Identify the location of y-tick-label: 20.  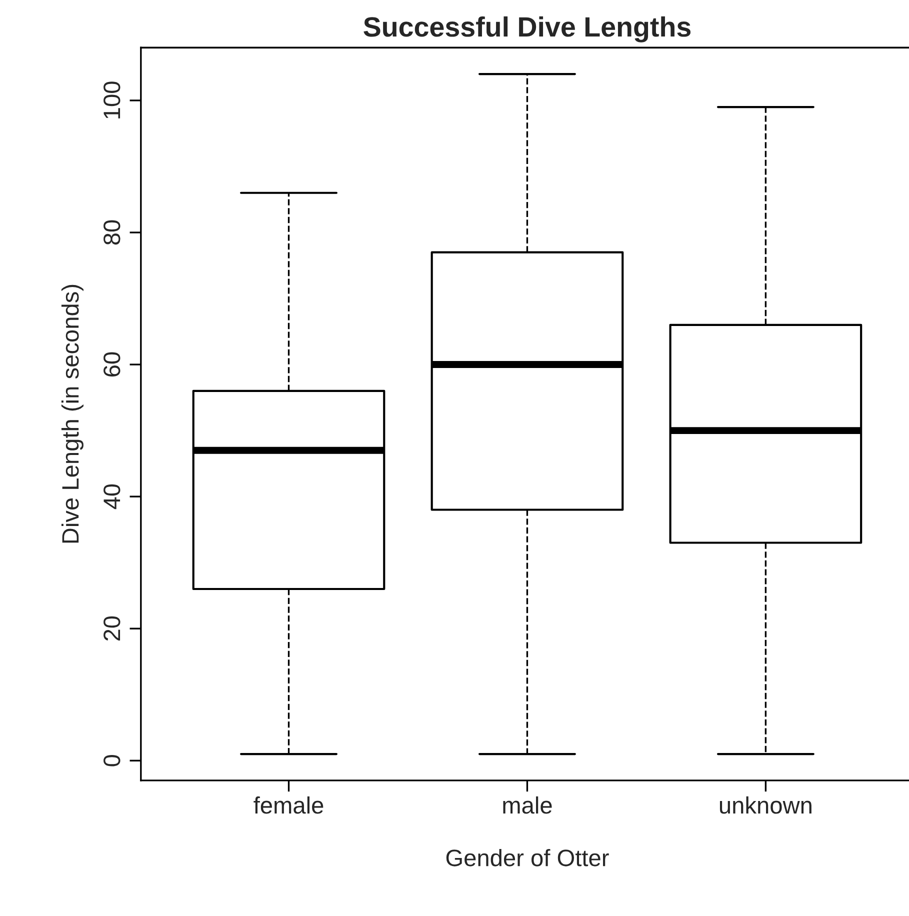
(112, 628).